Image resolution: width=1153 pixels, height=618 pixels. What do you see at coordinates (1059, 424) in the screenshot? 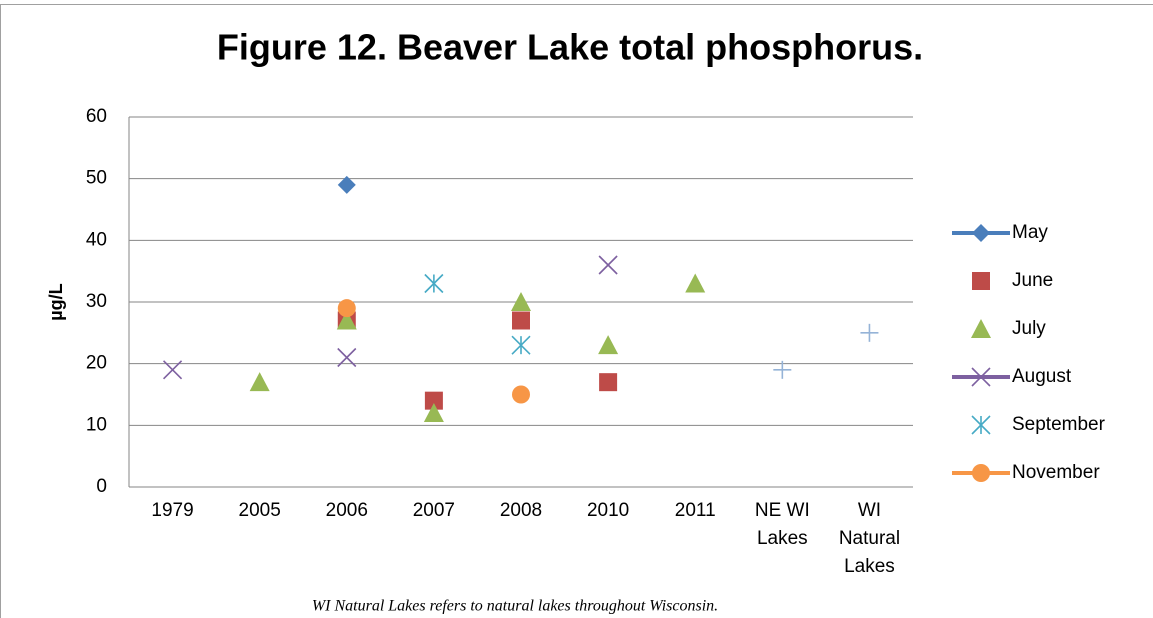
I see `legend-label: September` at bounding box center [1059, 424].